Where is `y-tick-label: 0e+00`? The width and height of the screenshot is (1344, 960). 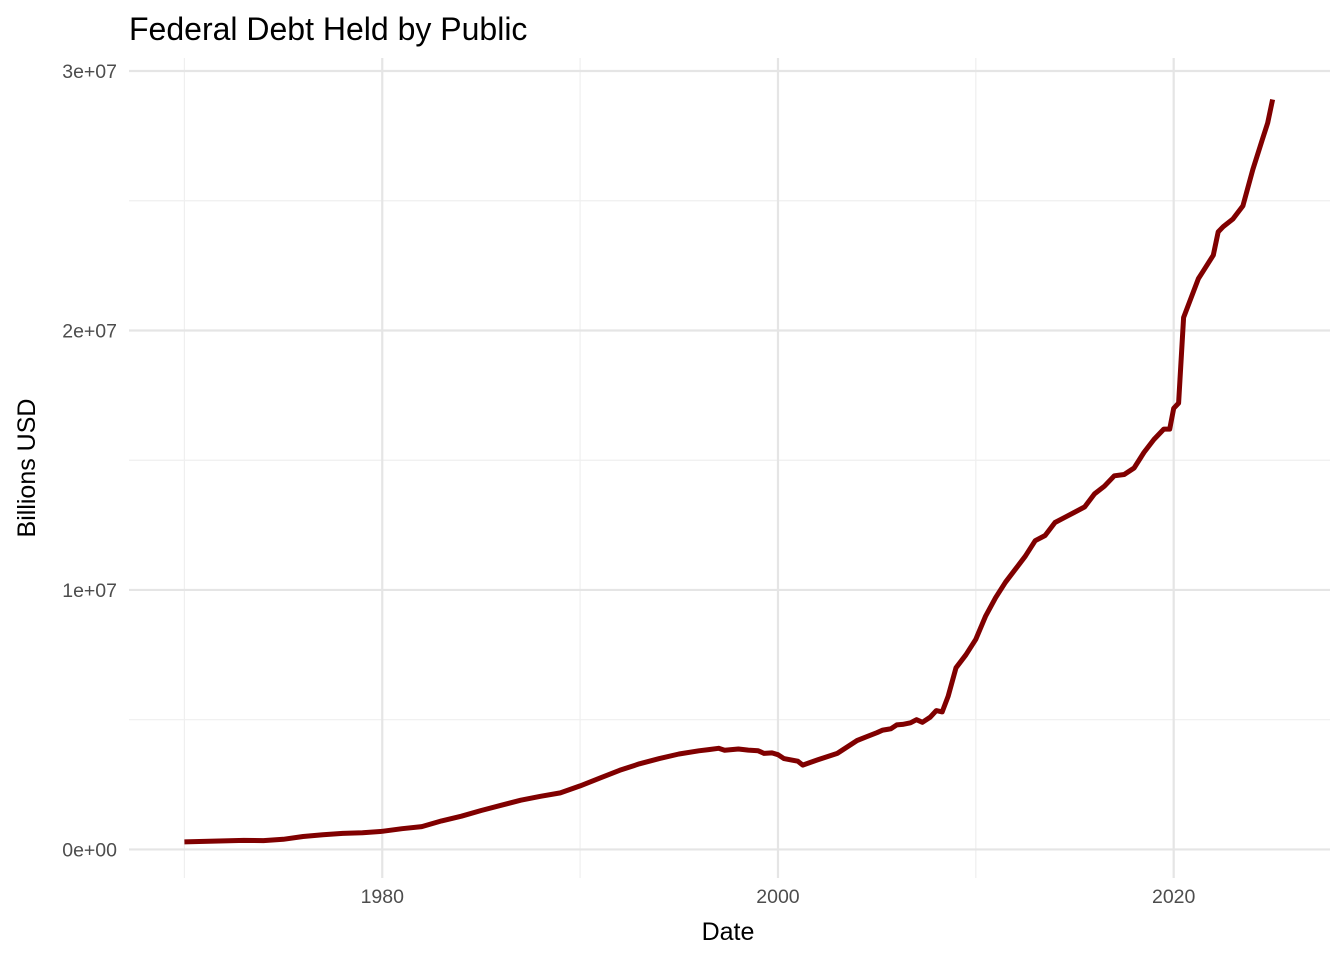 y-tick-label: 0e+00 is located at coordinates (89, 850).